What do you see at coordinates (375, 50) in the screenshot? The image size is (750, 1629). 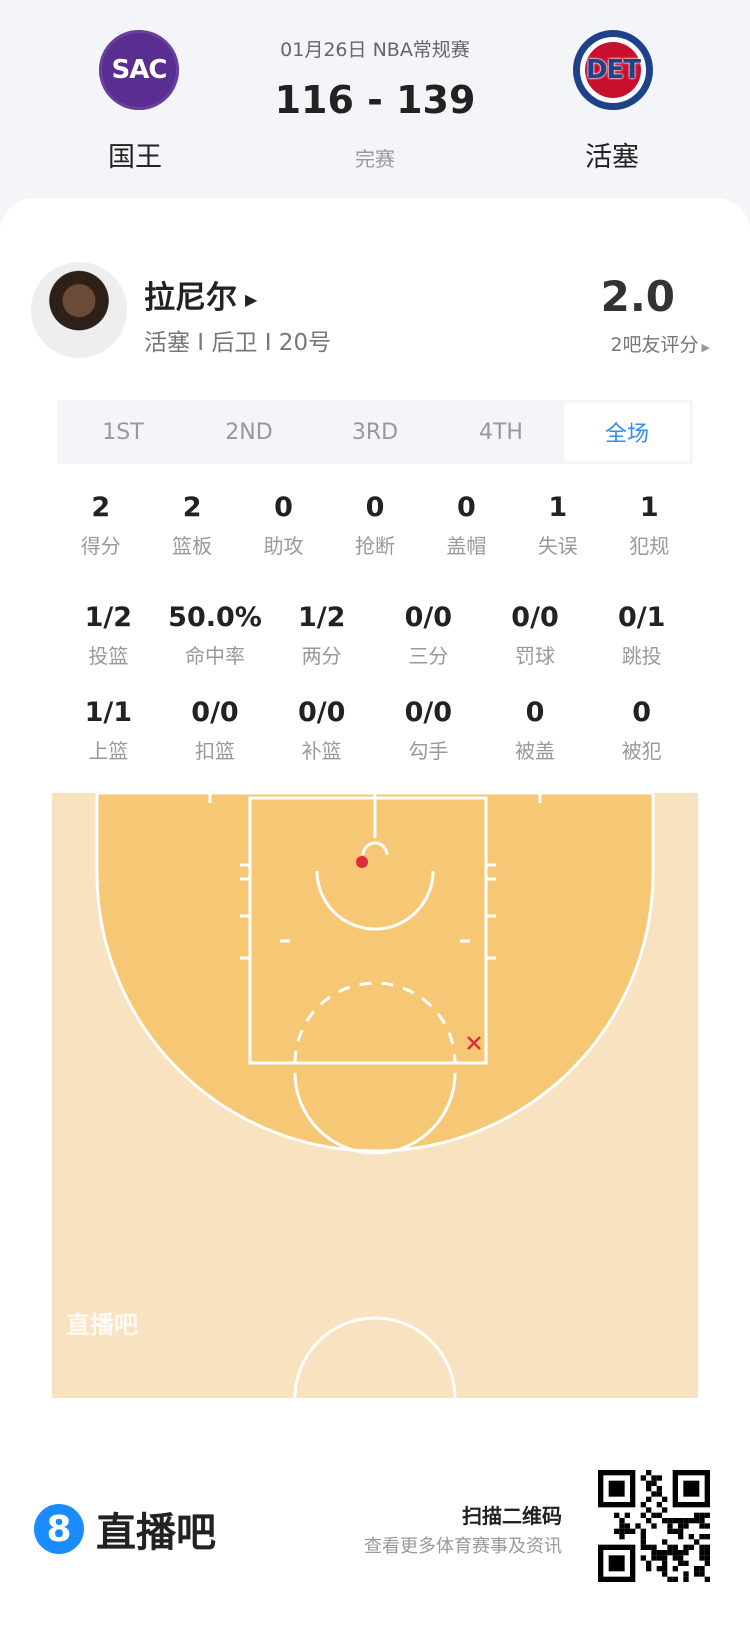 I see `game-date: 01月26日 NBA常规赛` at bounding box center [375, 50].